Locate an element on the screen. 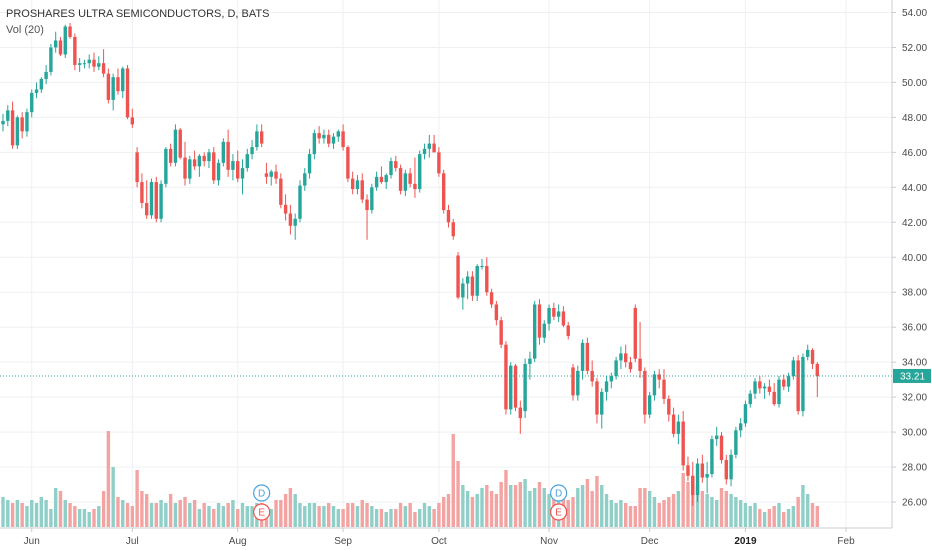 This screenshot has height=550, width=932. price-tick-label: 26.00 is located at coordinates (914, 503).